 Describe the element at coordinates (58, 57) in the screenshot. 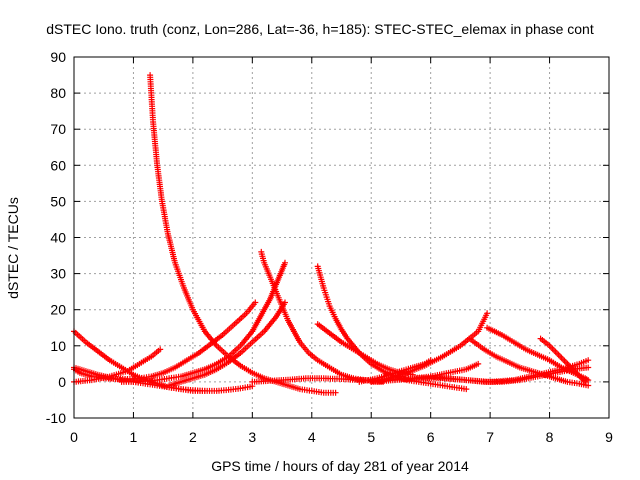

I see `y-tick-label: 90` at that location.